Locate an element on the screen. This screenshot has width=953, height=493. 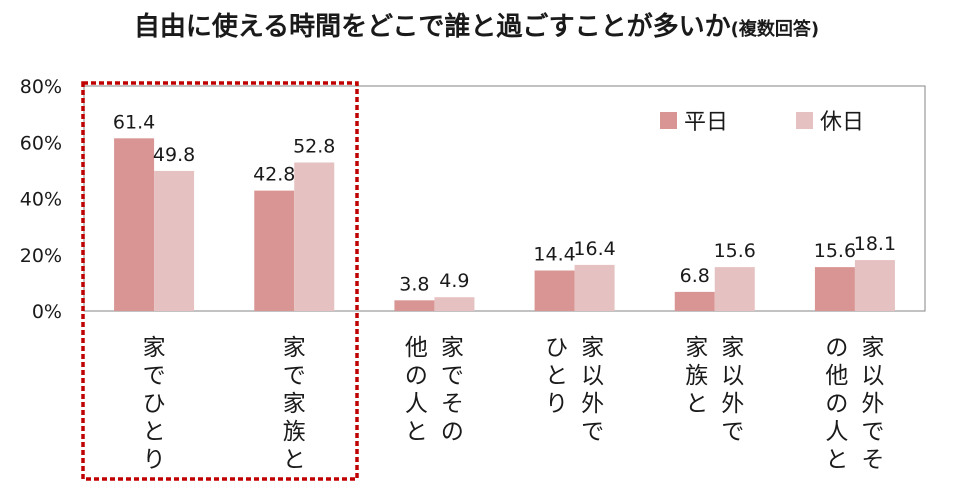
data-label: 52.8 is located at coordinates (314, 147).